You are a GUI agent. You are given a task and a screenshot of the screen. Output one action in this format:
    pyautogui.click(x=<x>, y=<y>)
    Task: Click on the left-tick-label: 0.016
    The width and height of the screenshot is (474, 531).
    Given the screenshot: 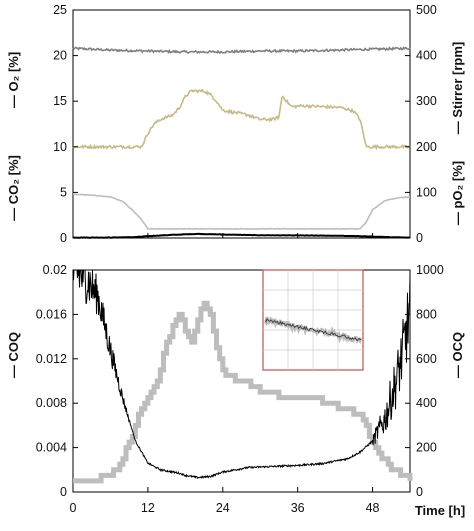 What is the action you would take?
    pyautogui.click(x=51, y=314)
    